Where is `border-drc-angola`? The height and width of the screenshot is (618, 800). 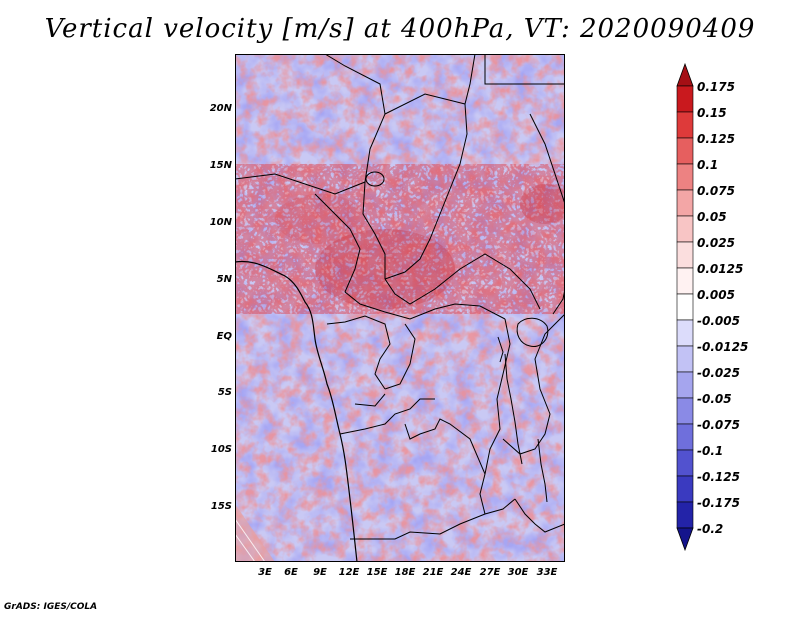
border-drc-angola is located at coordinates (387, 416).